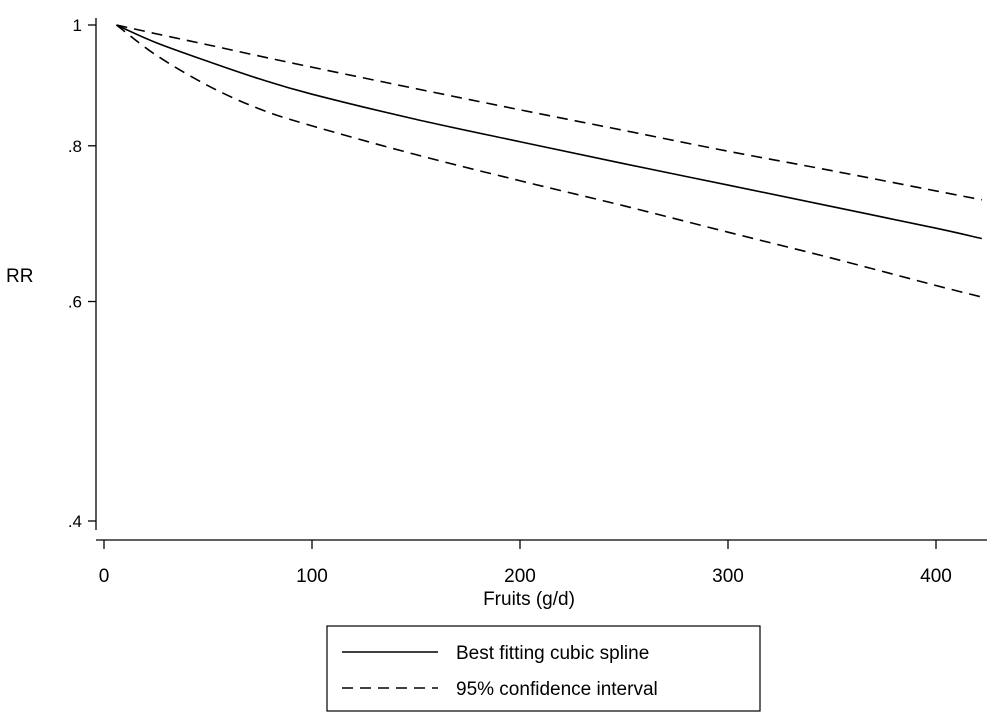  What do you see at coordinates (529, 599) in the screenshot?
I see `x-axis-title: Fruits (g/d)` at bounding box center [529, 599].